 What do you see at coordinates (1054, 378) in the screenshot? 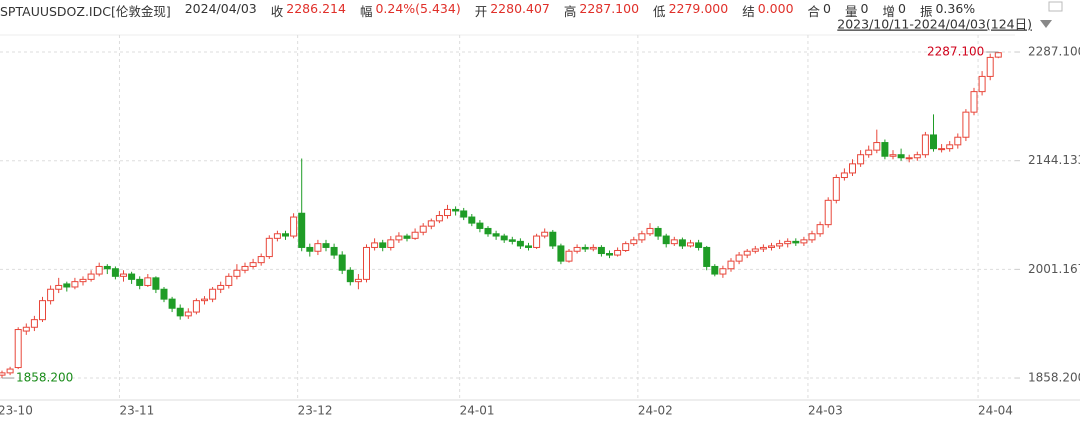
I see `y-tick-label: 1858.200` at bounding box center [1054, 378].